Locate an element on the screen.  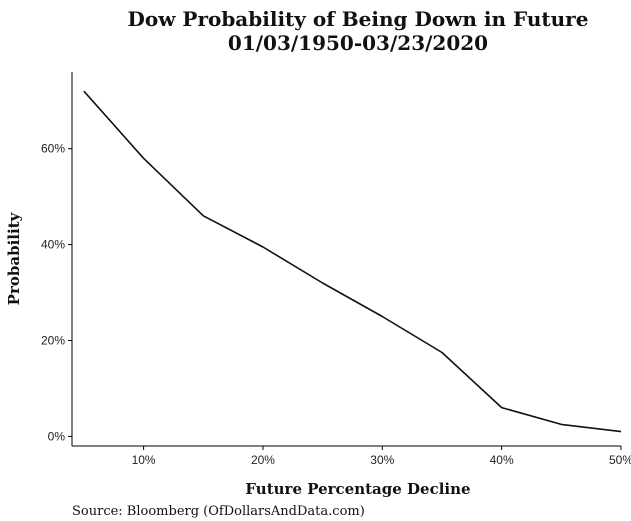
y-tick-label: 0% is located at coordinates (57, 436).